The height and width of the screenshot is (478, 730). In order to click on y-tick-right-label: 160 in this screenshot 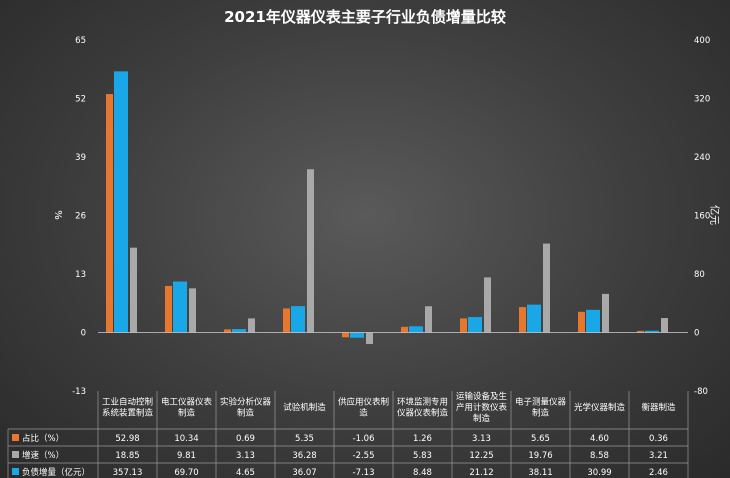, I will do `click(702, 217)`.